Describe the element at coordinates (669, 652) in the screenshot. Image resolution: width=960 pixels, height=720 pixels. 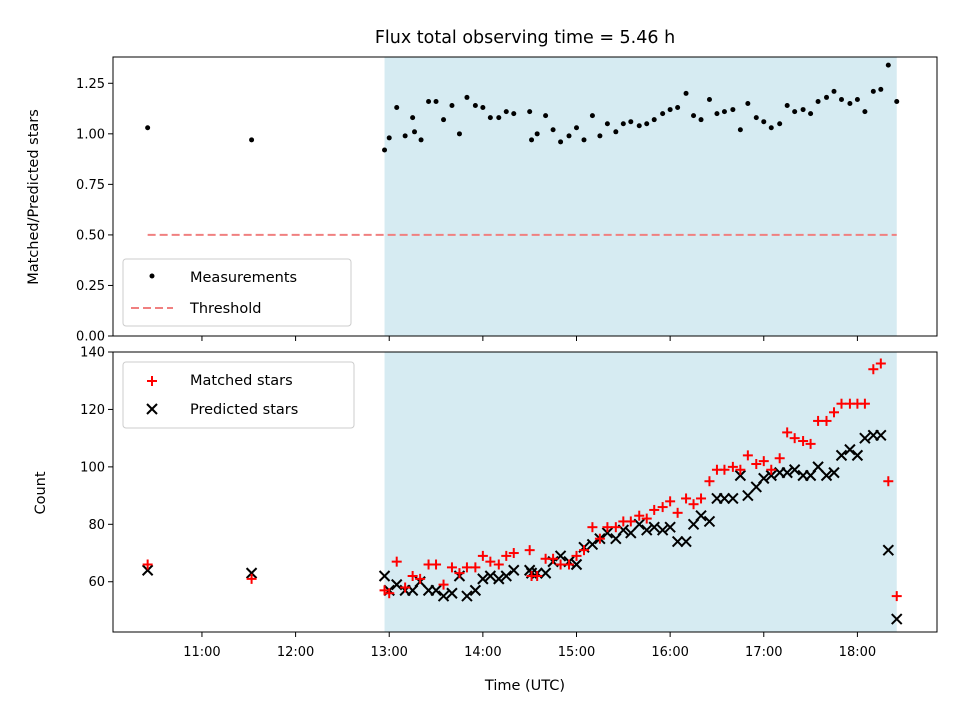
I see `bottom-x-tick-label: 16:00` at that location.